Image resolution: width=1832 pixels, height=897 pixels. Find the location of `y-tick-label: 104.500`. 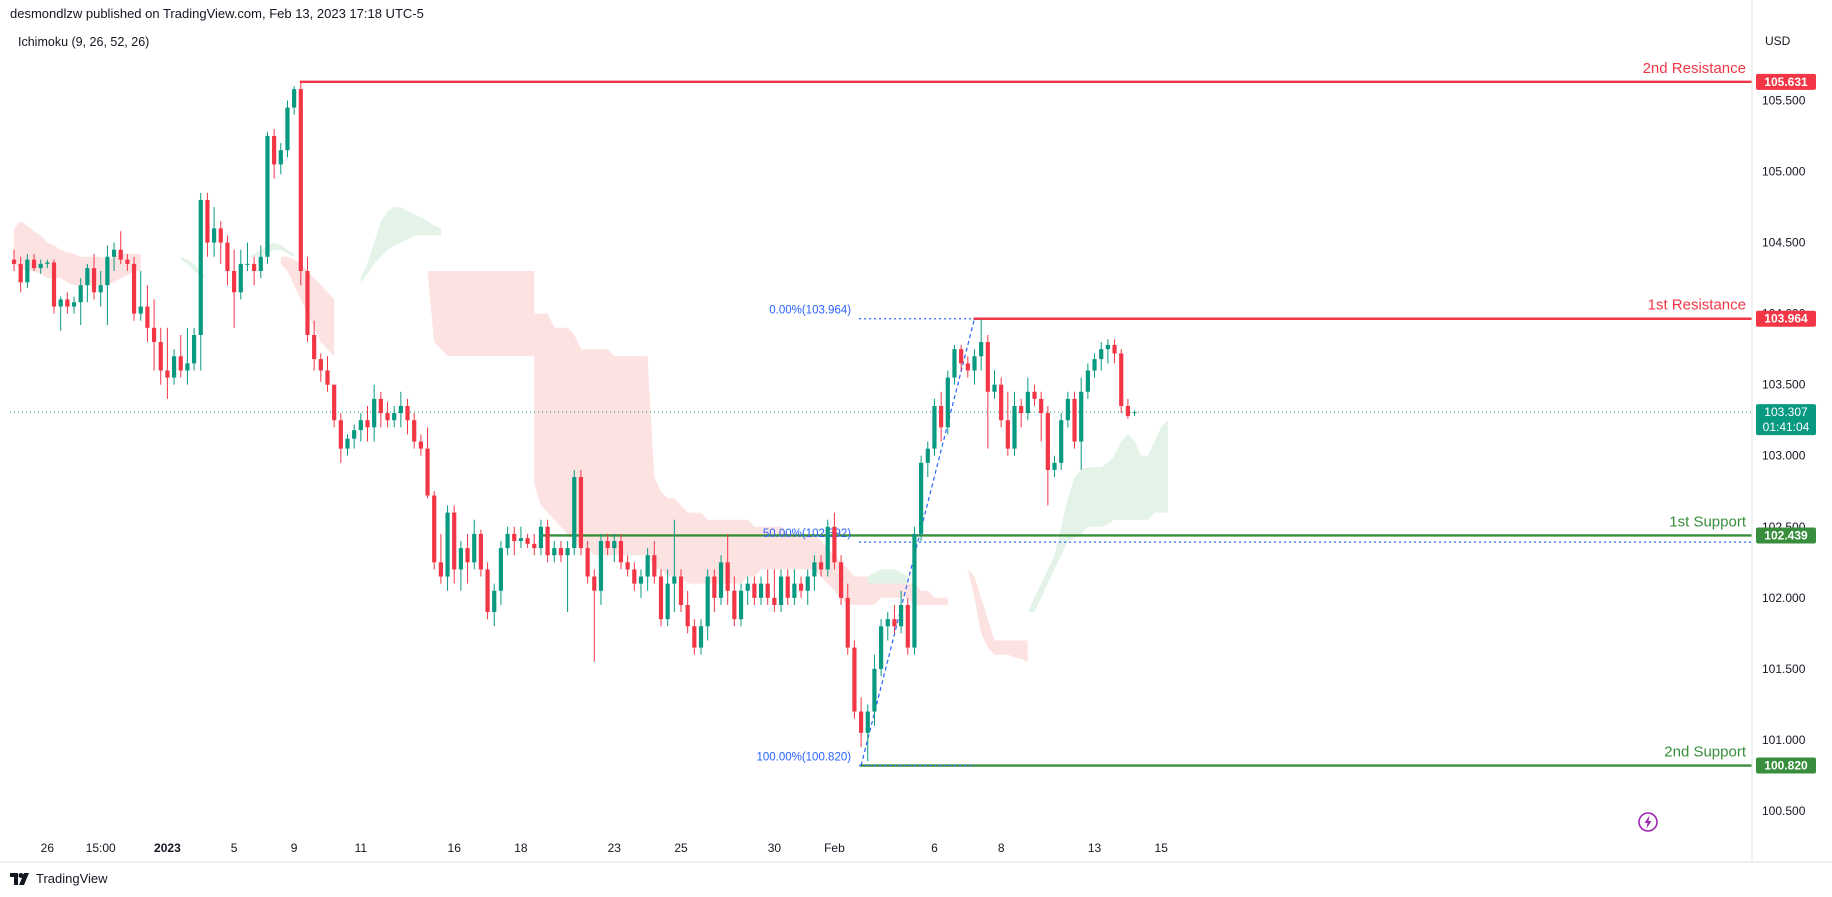

y-tick-label: 104.500 is located at coordinates (1784, 243).